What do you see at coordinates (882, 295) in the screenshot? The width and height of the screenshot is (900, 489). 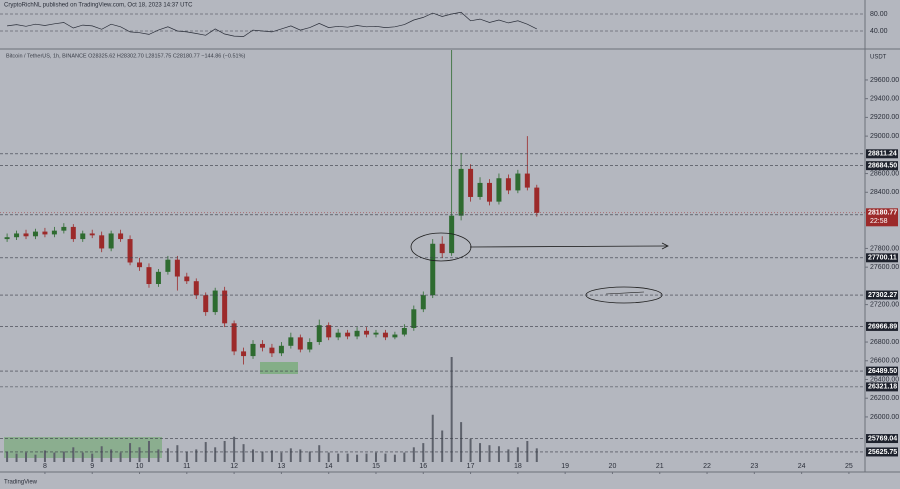 I see `level-label: 27302.27` at bounding box center [882, 295].